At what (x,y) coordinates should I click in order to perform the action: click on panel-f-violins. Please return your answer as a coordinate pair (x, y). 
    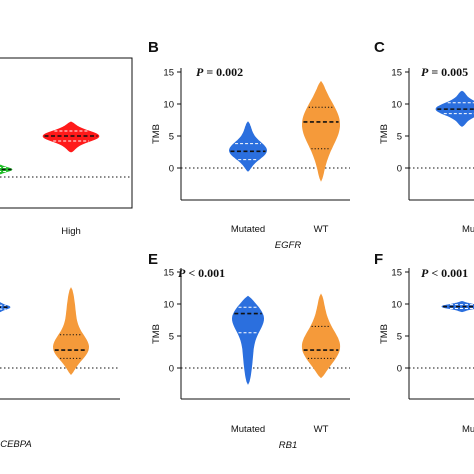
    Looking at the image, I should click on (457, 306).